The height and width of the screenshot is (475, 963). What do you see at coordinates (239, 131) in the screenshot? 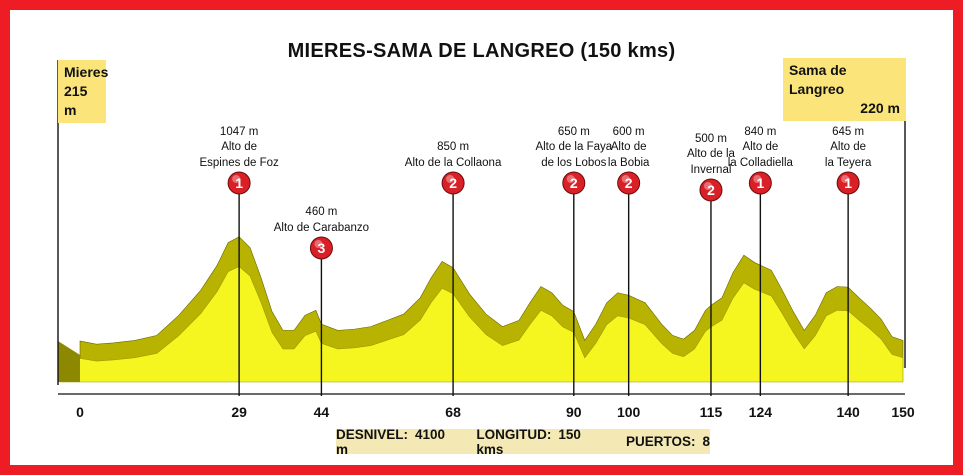
I see `climb-label-line: 1047 m` at bounding box center [239, 131].